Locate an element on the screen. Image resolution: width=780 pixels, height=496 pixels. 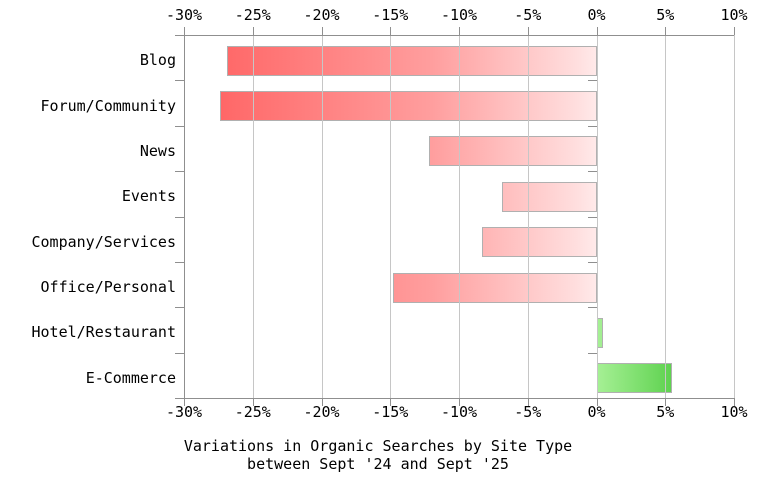
bar-office-personal is located at coordinates (495, 287).